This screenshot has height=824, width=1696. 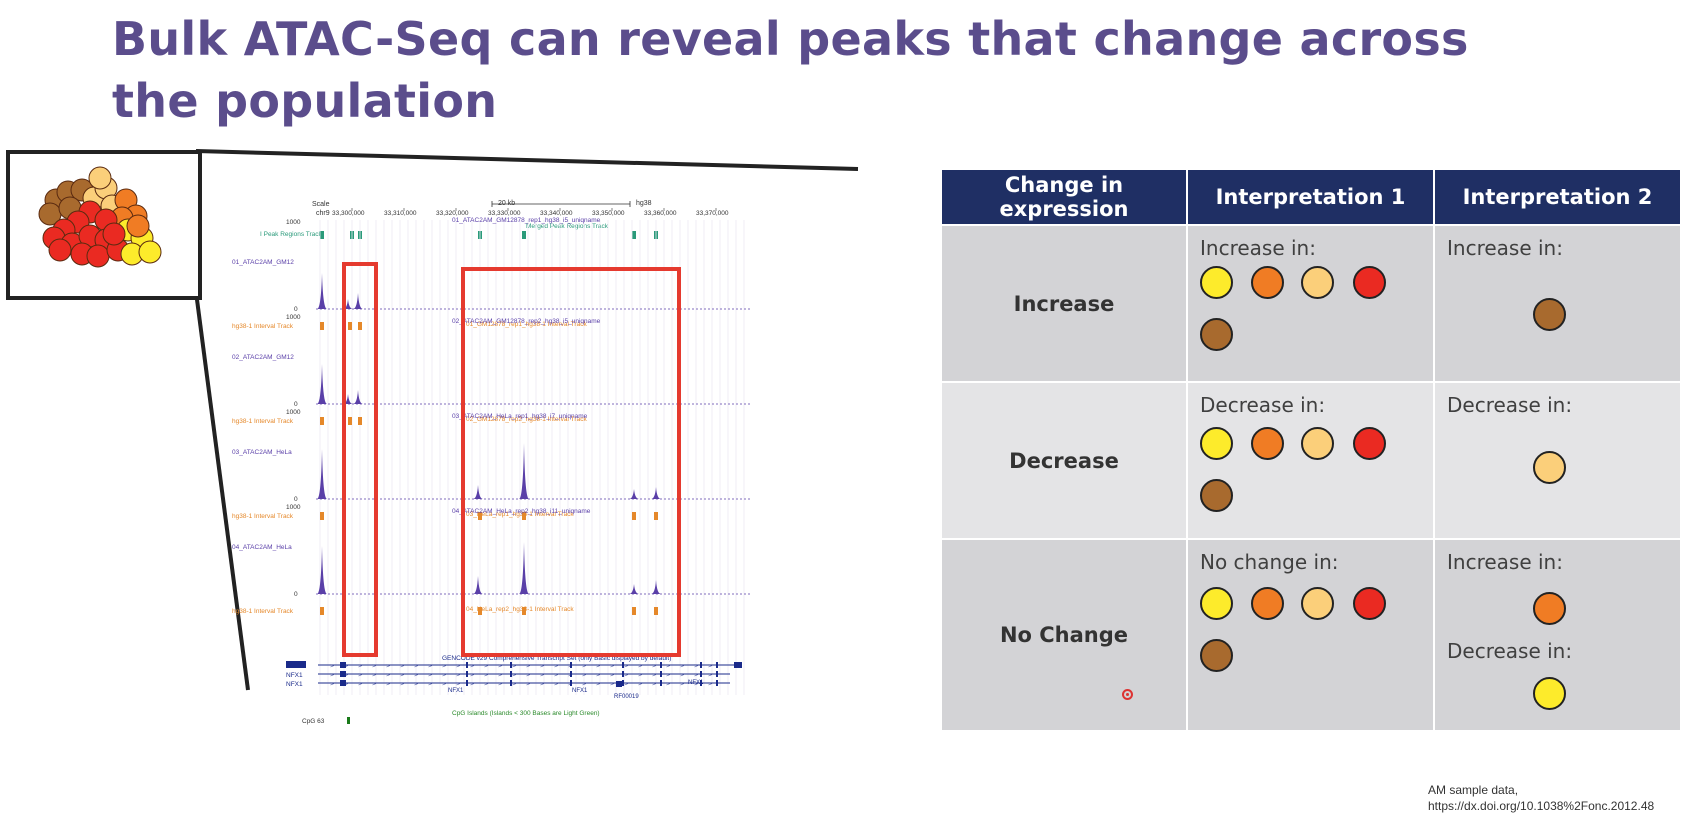 I want to click on track-title: 04_ATAC2AM_HeLa_rep2_hg38_i11_uniqname, so click(x=521, y=511).